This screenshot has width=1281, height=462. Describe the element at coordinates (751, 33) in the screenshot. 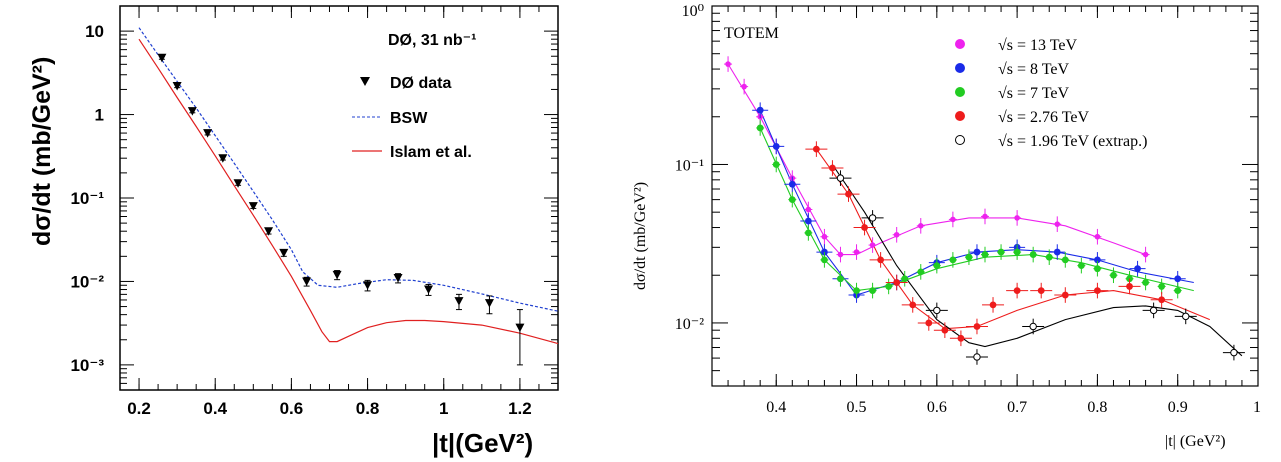

I see `right-title: TOTEM` at that location.